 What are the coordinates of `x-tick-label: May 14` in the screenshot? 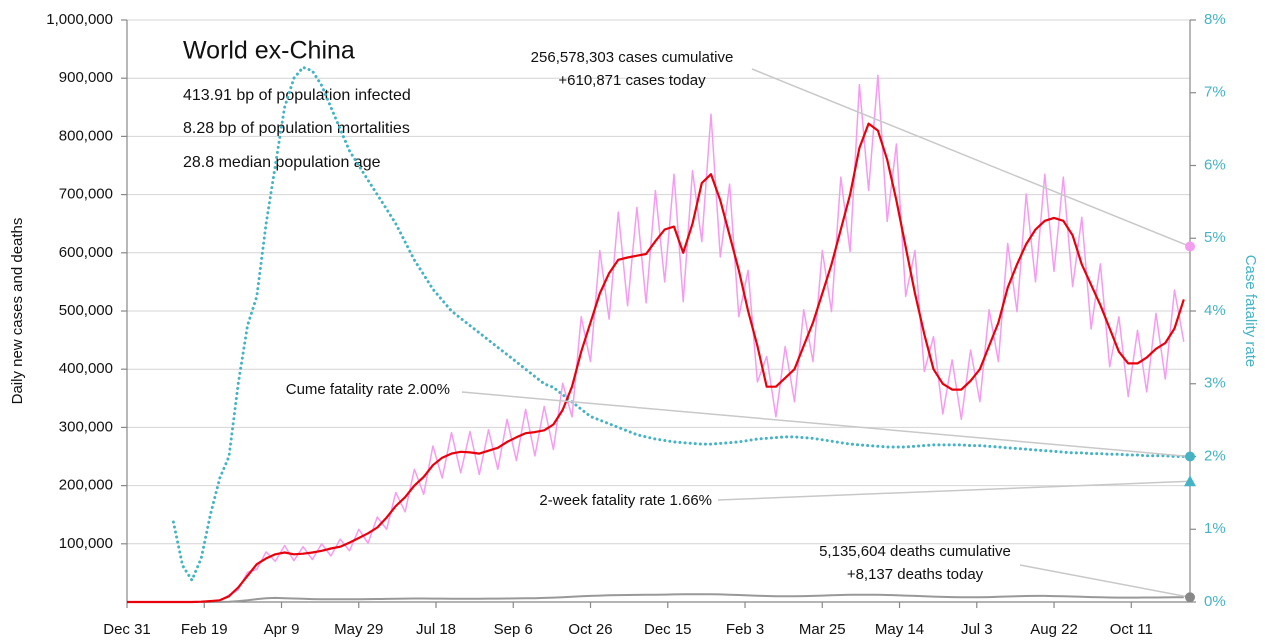 It's located at (899, 629).